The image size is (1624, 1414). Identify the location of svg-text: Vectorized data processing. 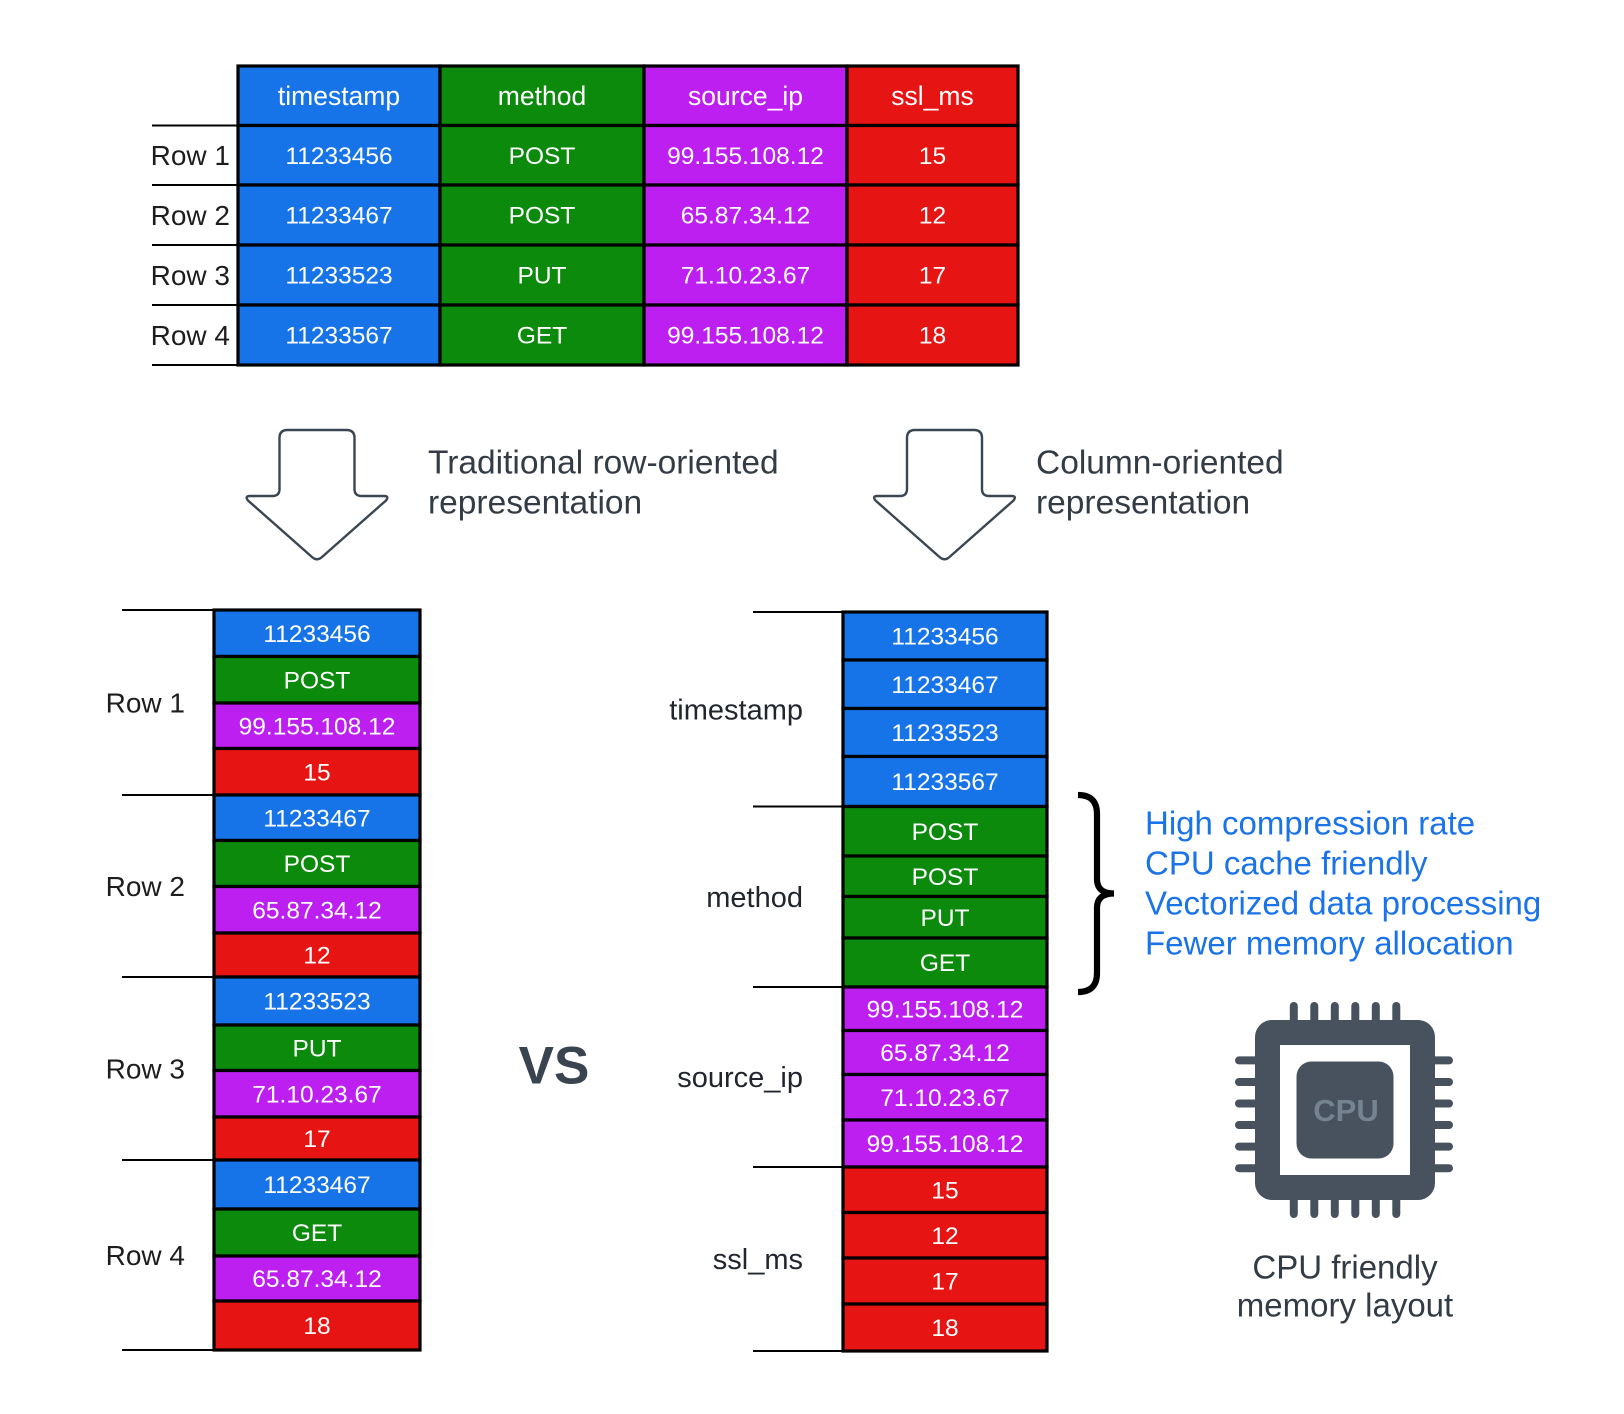
(1343, 903).